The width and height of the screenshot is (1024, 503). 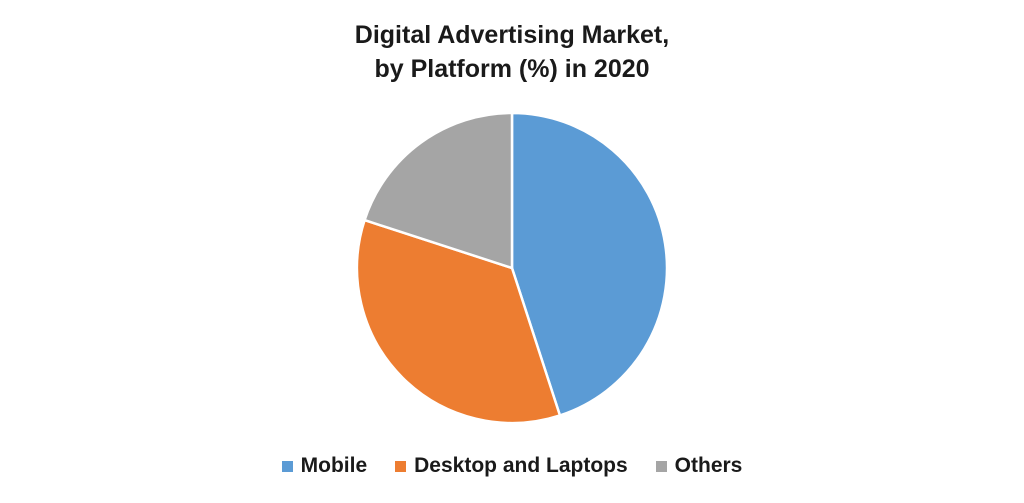 What do you see at coordinates (438, 190) in the screenshot?
I see `pie-slice-others` at bounding box center [438, 190].